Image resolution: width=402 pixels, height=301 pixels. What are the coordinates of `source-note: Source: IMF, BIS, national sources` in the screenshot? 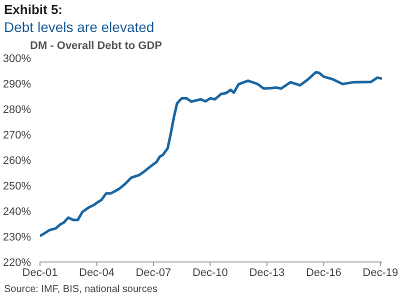 It's located at (81, 289).